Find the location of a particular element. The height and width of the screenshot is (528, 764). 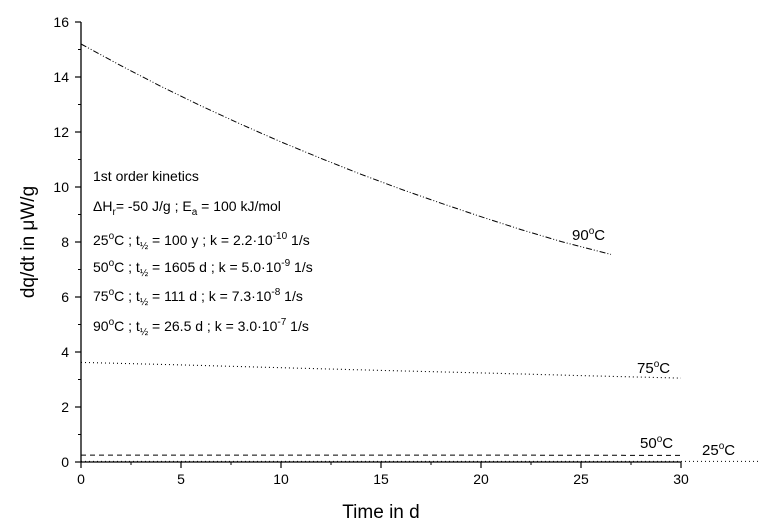

annotation-line-1: 1st order kinetics is located at coordinates (146, 176).